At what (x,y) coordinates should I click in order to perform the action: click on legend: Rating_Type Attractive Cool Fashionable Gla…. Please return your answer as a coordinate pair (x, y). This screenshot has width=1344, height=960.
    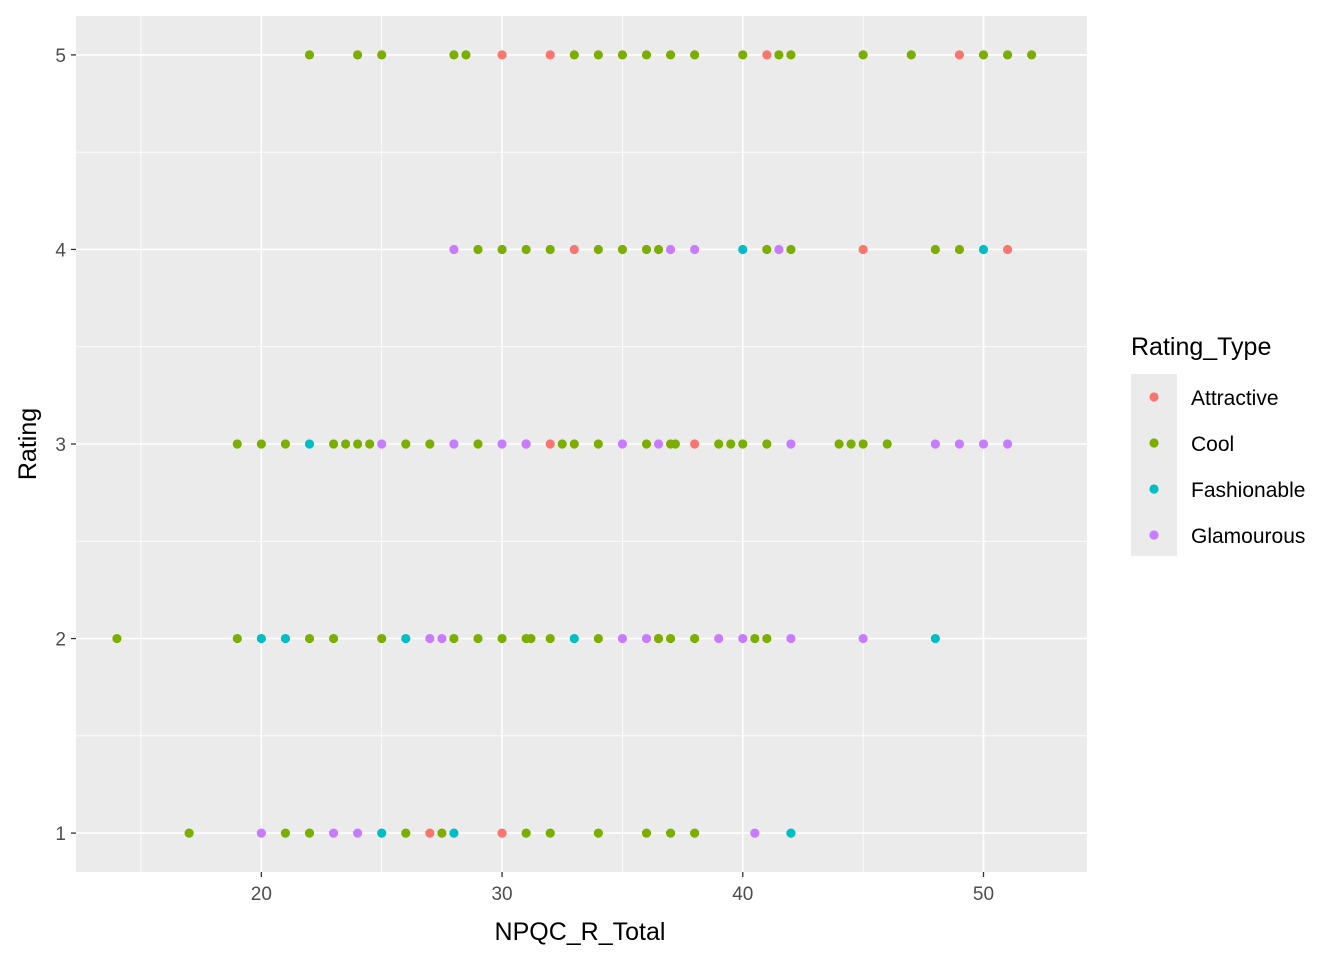
    Looking at the image, I should click on (1218, 444).